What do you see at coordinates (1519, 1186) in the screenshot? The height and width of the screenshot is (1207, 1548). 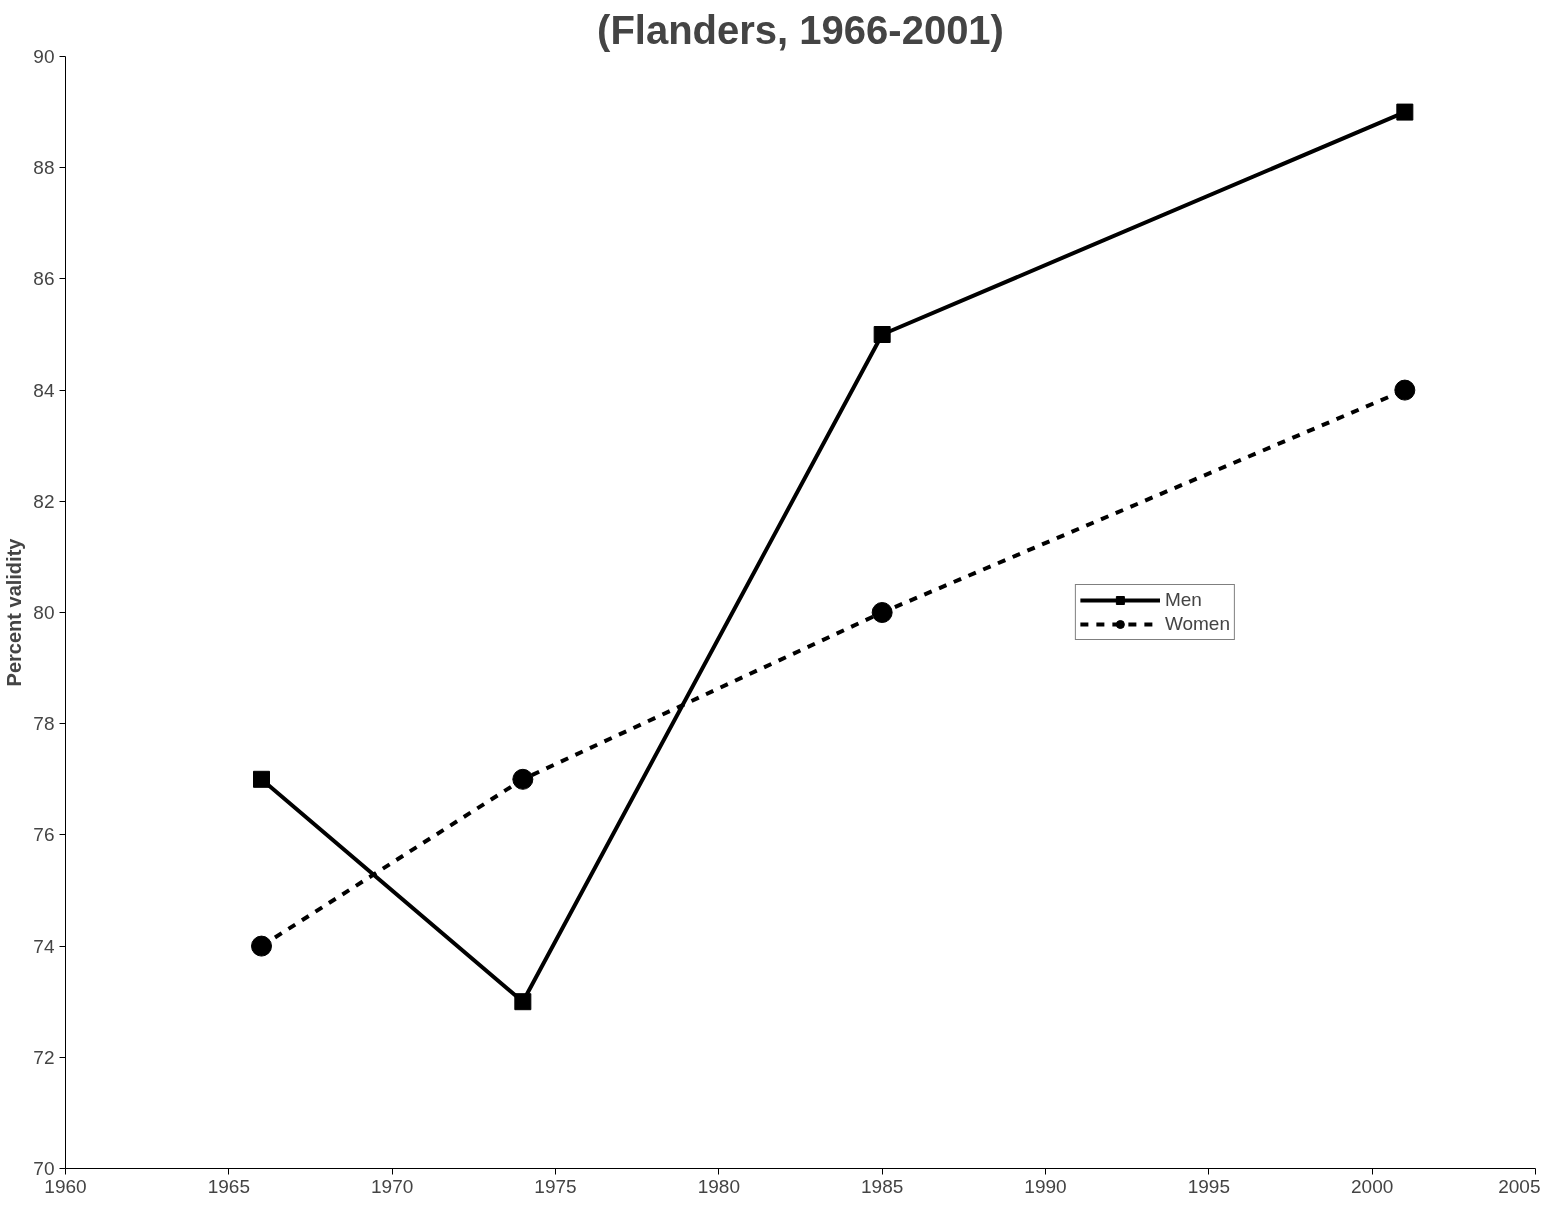 I see `x-tick-label: 2005` at bounding box center [1519, 1186].